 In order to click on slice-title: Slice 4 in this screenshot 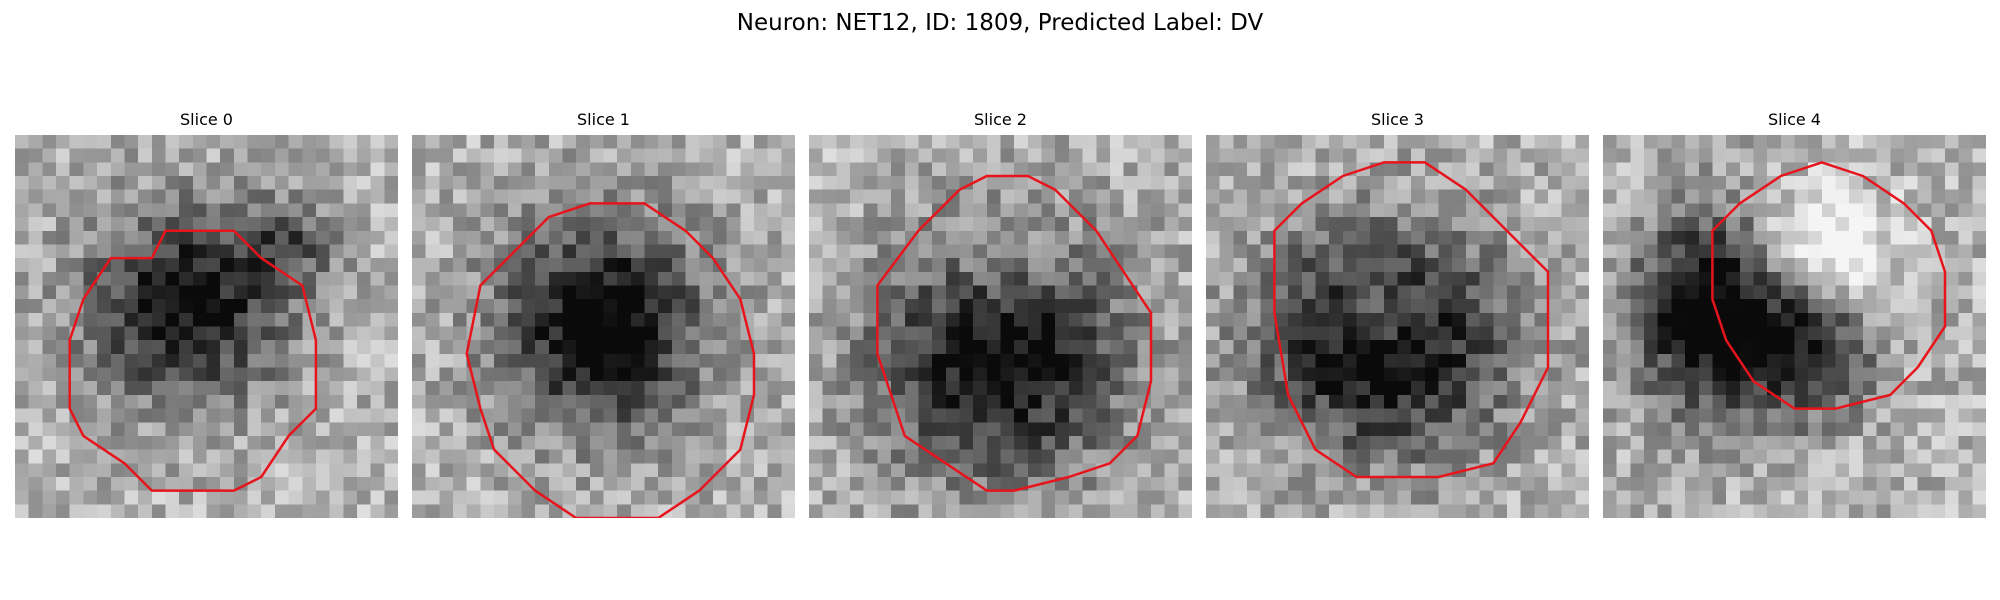, I will do `click(1794, 119)`.